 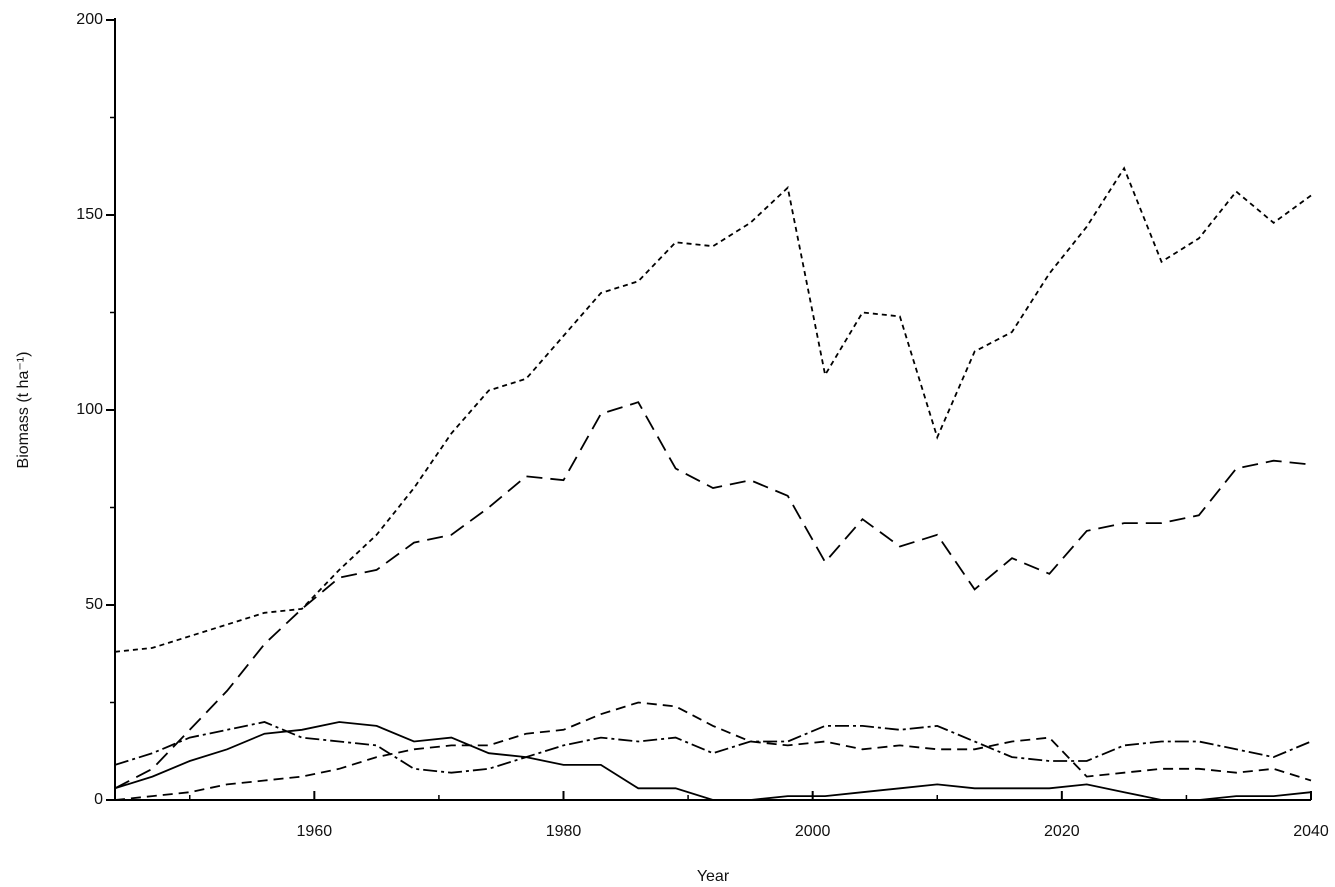 I want to click on x-axis-label: Year, so click(x=713, y=876).